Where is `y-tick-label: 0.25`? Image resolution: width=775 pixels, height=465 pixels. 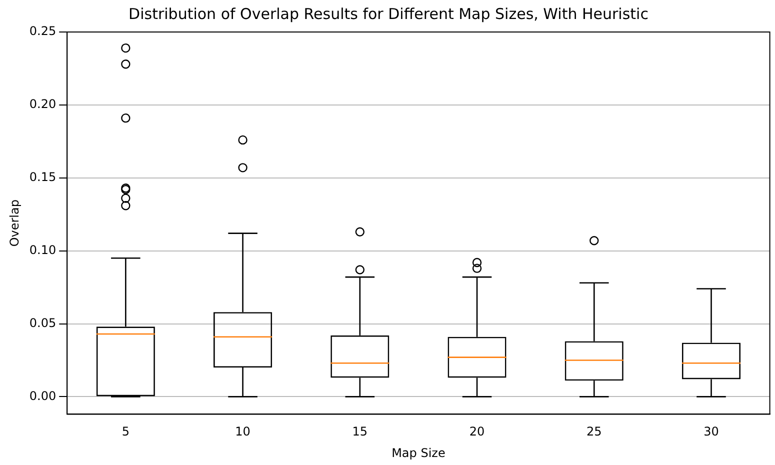 y-tick-label: 0.25 is located at coordinates (42, 31).